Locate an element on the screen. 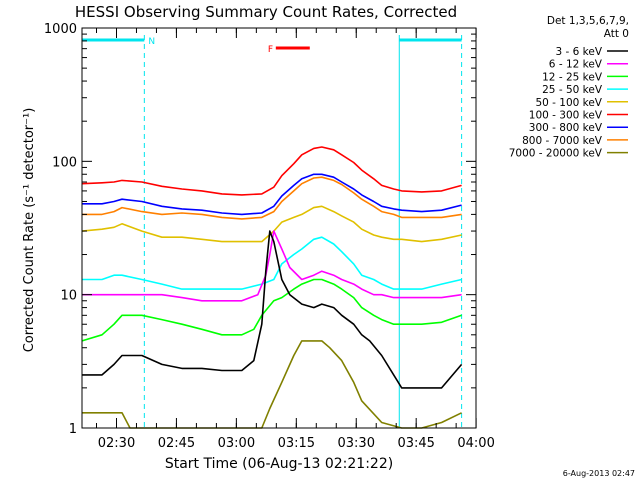  x-tick-label: 03:45 is located at coordinates (415, 443).